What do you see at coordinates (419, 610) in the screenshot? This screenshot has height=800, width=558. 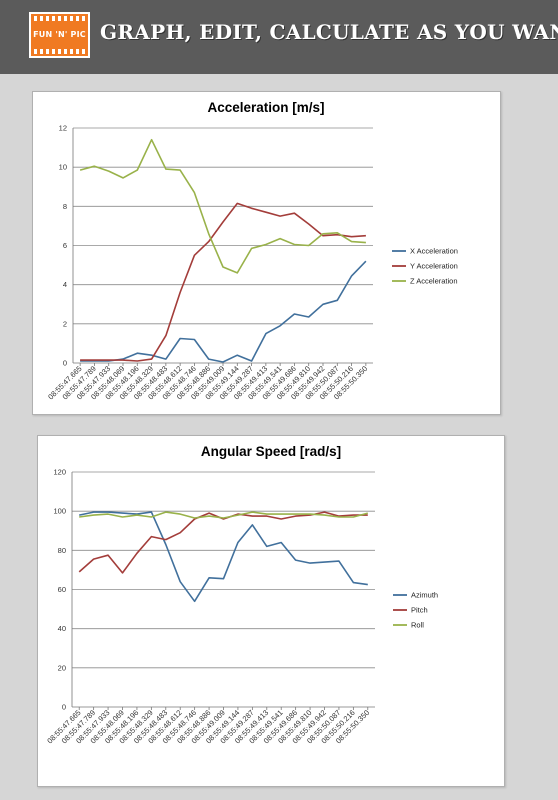 I see `legend-label: Pitch` at bounding box center [419, 610].